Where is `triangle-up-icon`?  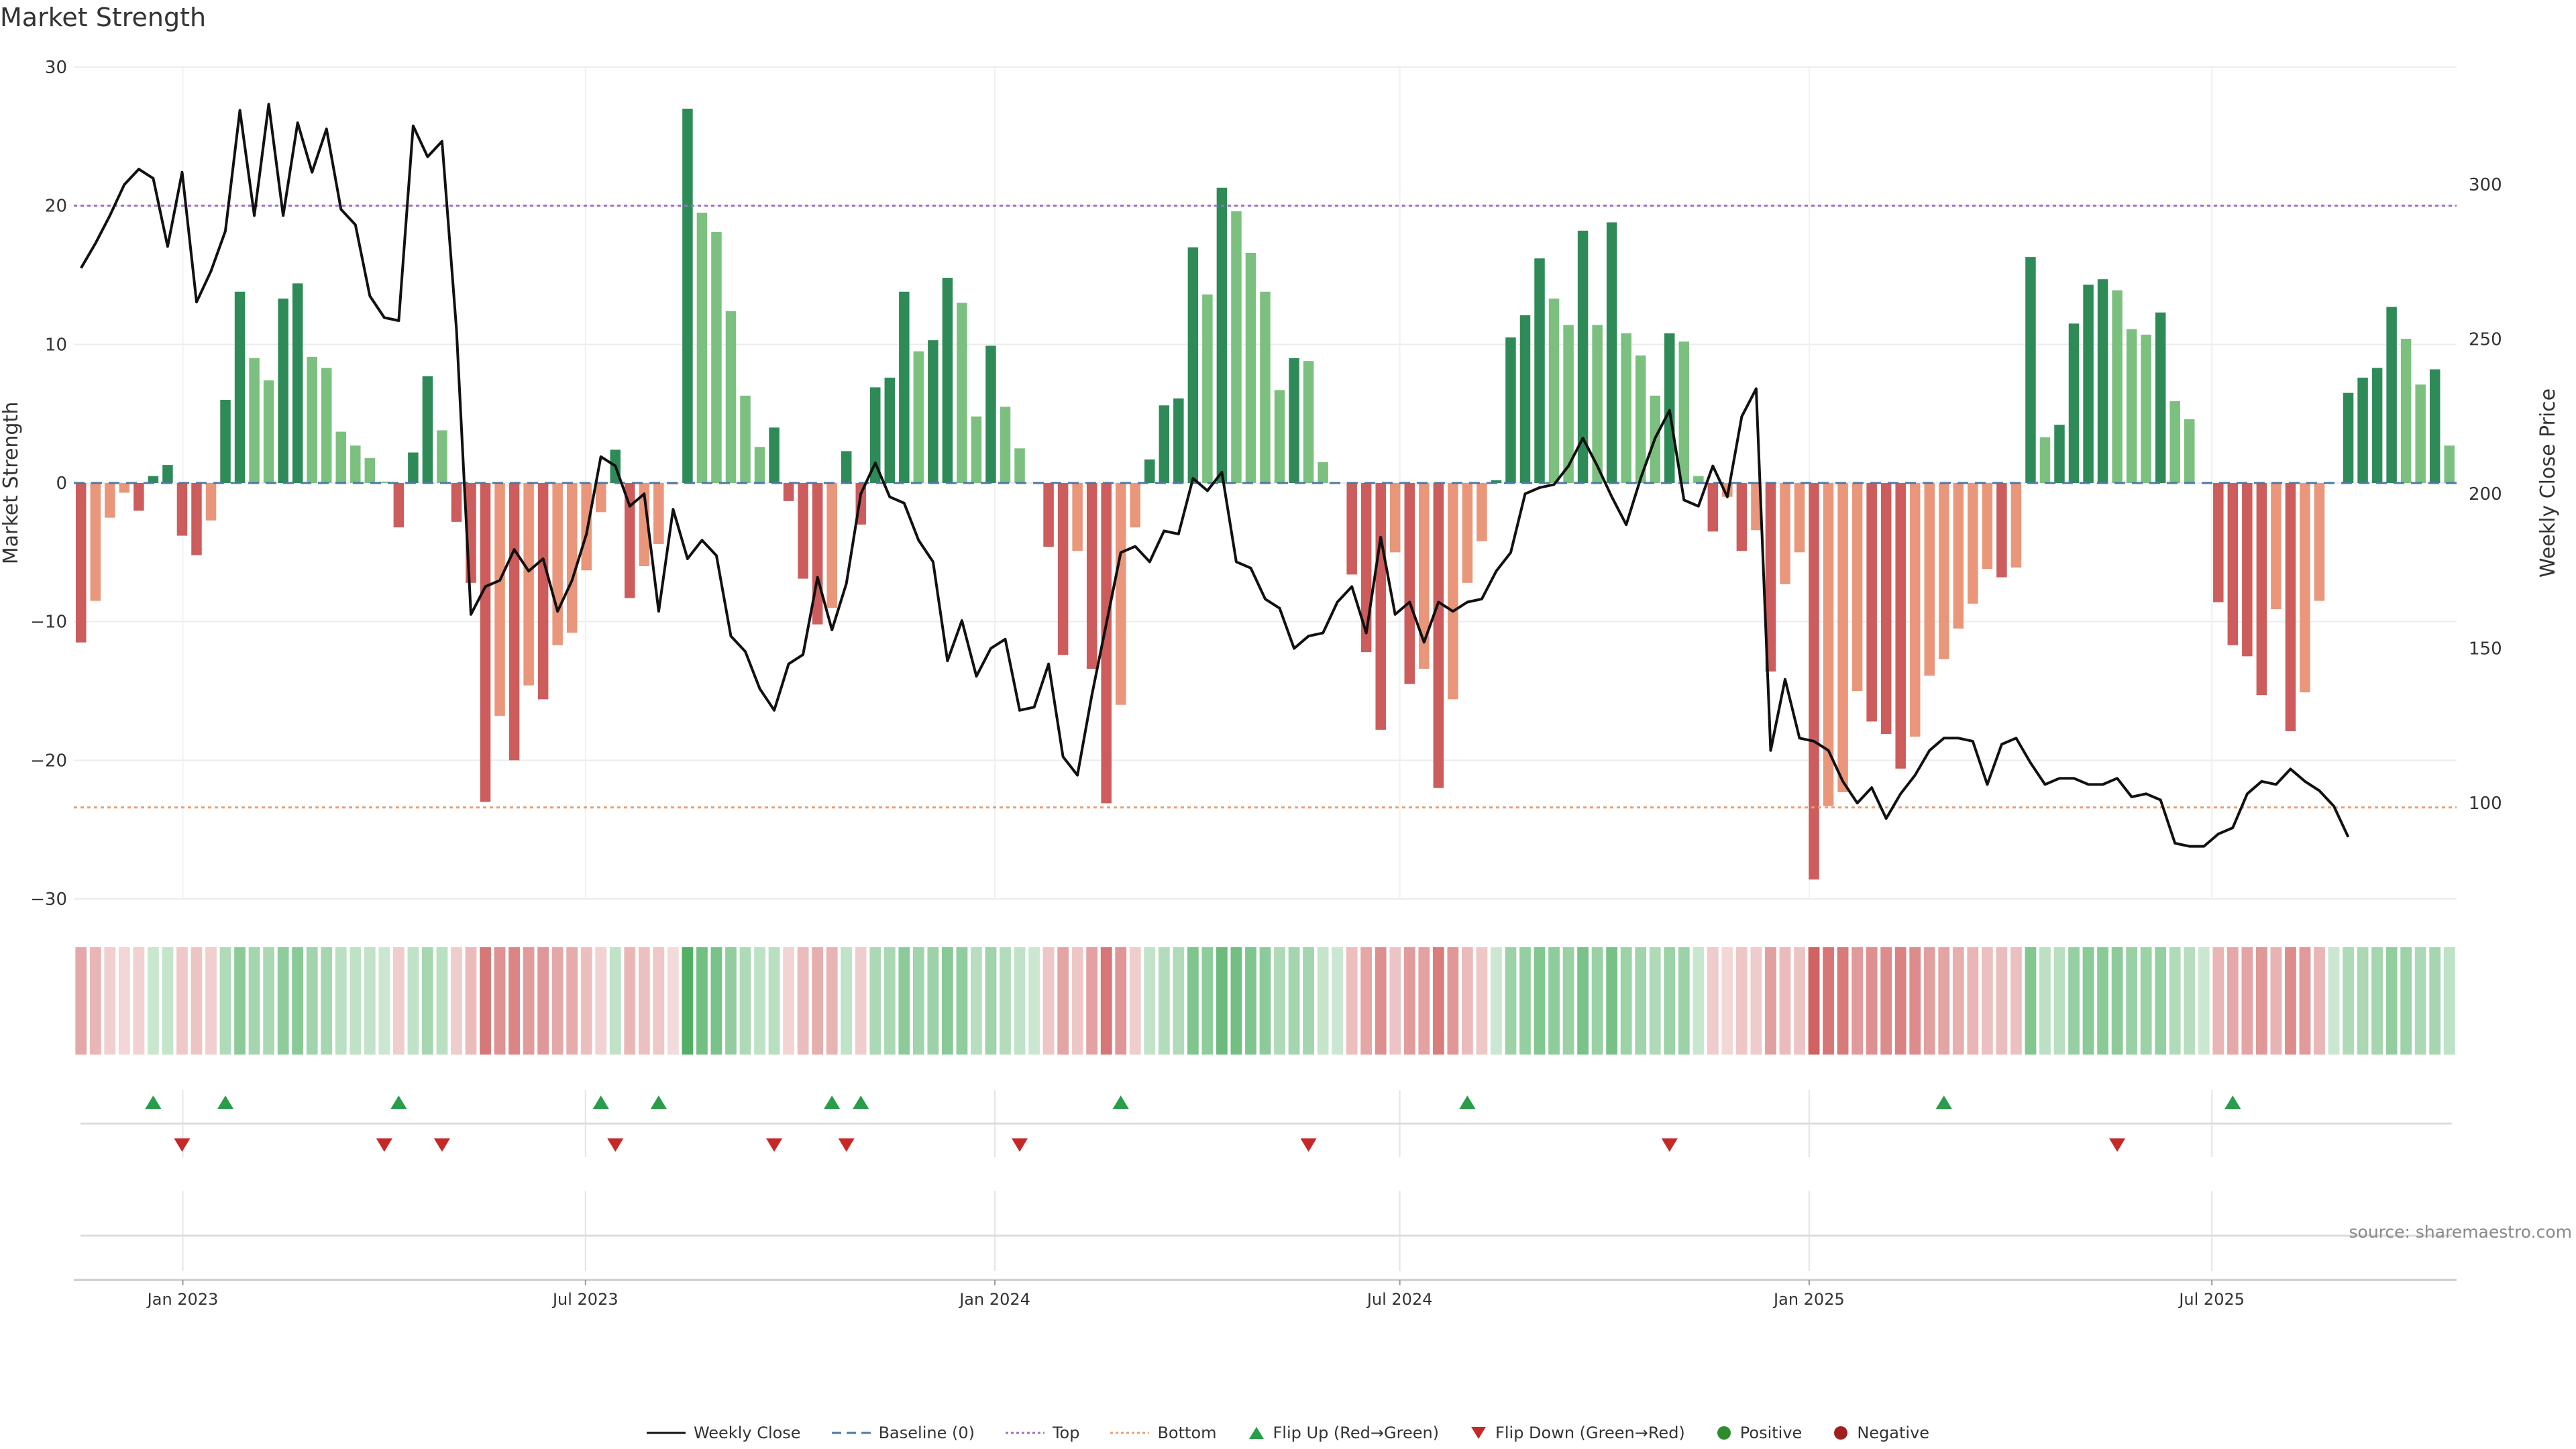
triangle-up-icon is located at coordinates (1256, 1433).